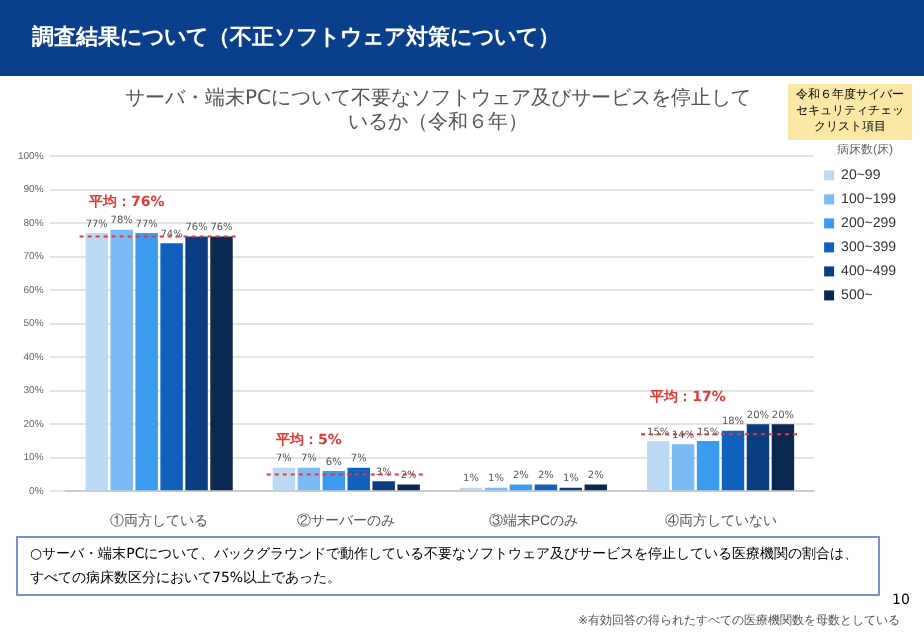  Describe the element at coordinates (437, 112) in the screenshot. I see `chart-title: サーバ・端末PCについて不要なソフトウェア及びサービスを停止しているか（令和６年）` at that location.